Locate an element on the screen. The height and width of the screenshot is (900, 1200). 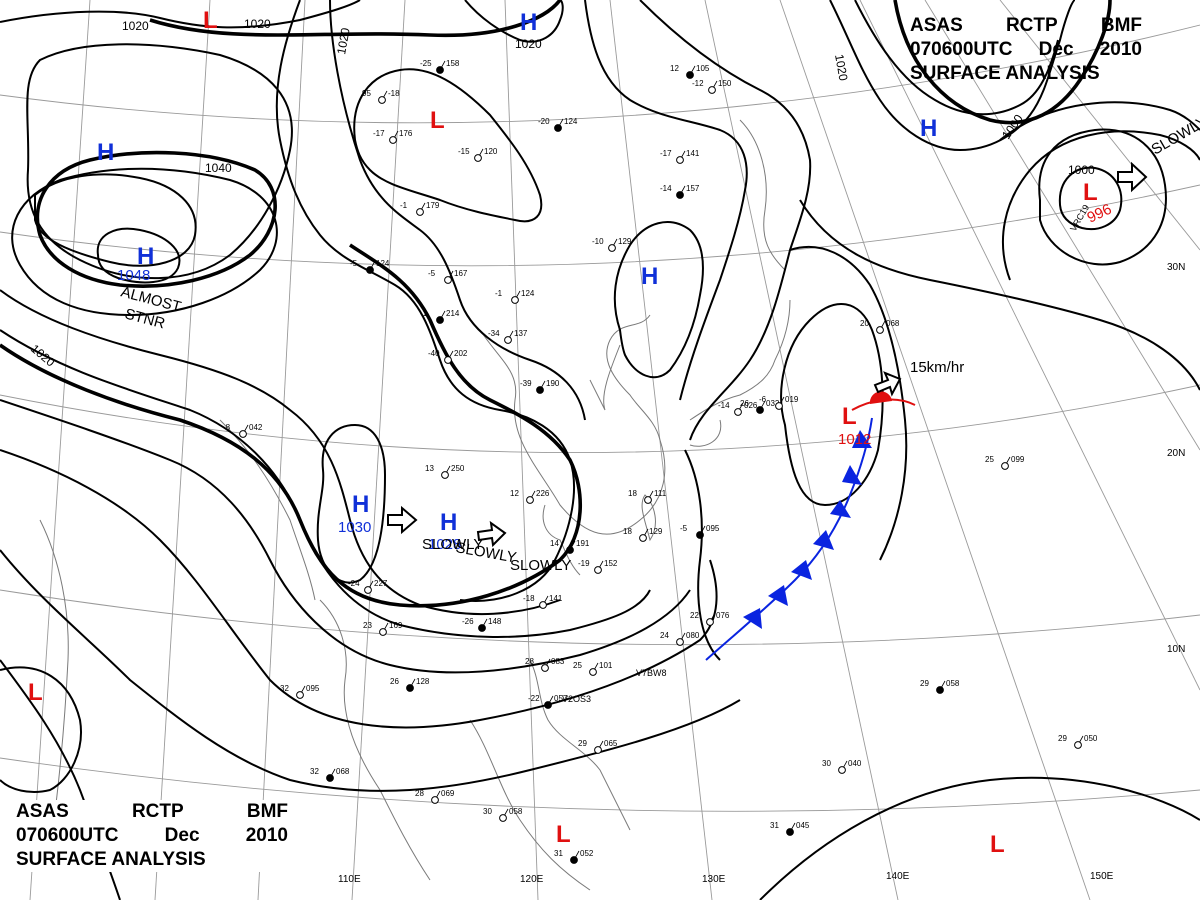
coastline-philippines is located at coordinates (580, 745).